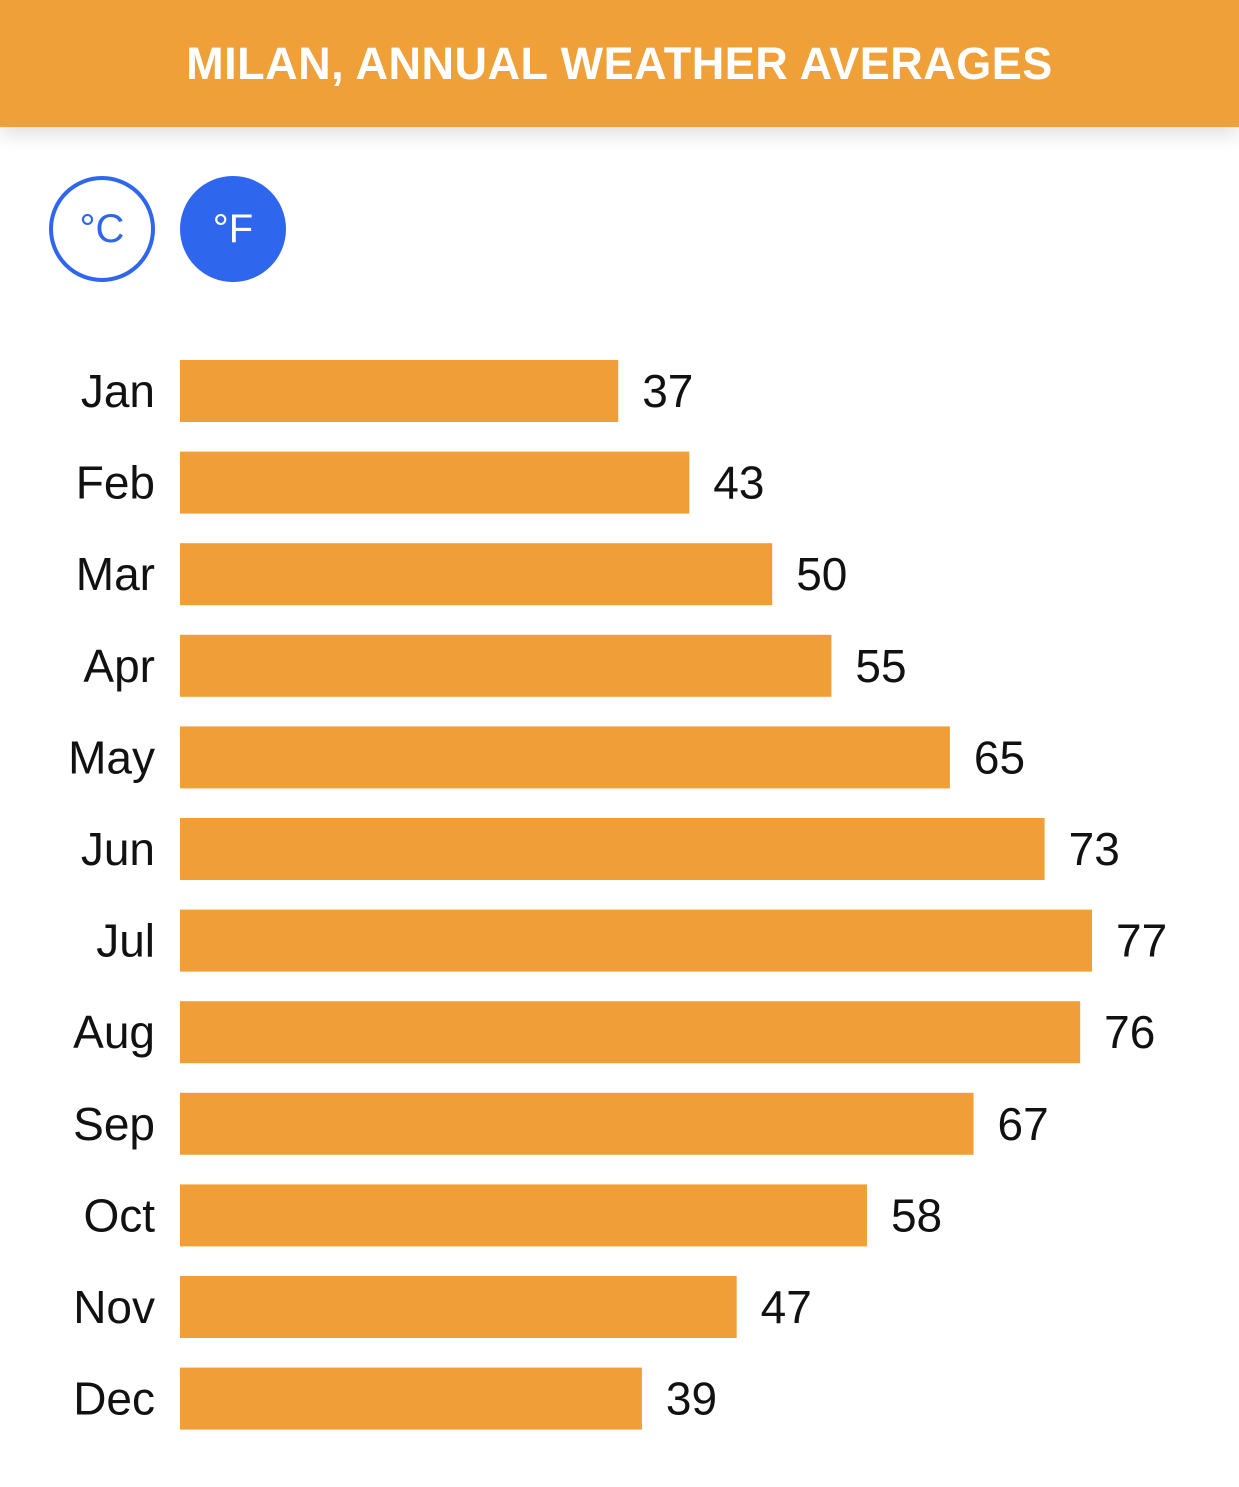 Image resolution: width=1239 pixels, height=1487 pixels. Describe the element at coordinates (115, 483) in the screenshot. I see `category-label-feb: Feb` at that location.